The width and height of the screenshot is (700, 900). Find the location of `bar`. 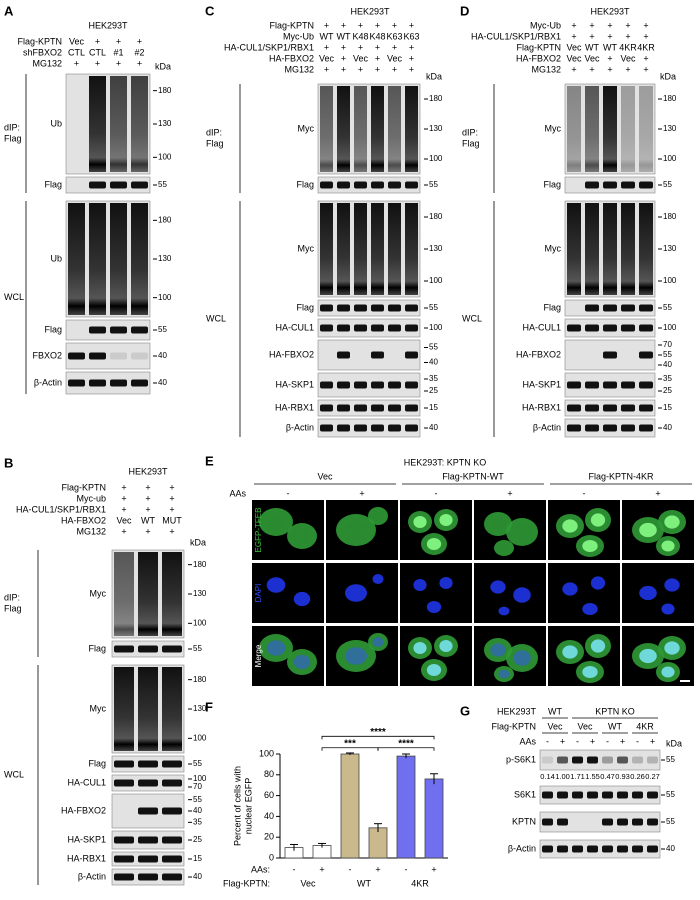

bar is located at coordinates (406, 807).